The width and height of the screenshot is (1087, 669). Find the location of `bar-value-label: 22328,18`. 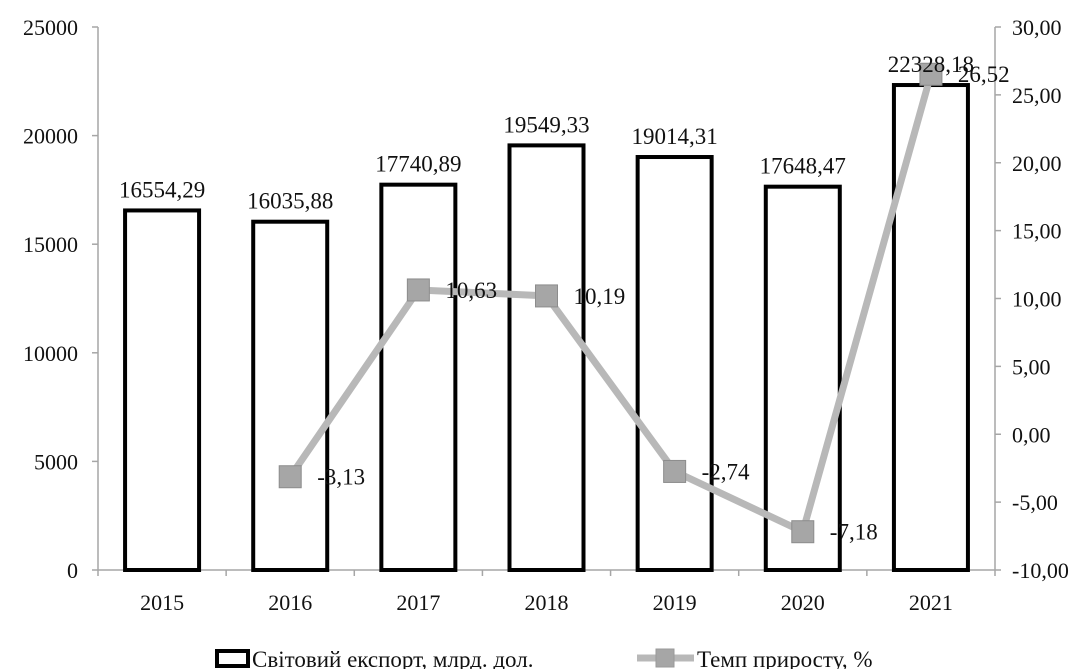

bar-value-label: 22328,18 is located at coordinates (931, 64).